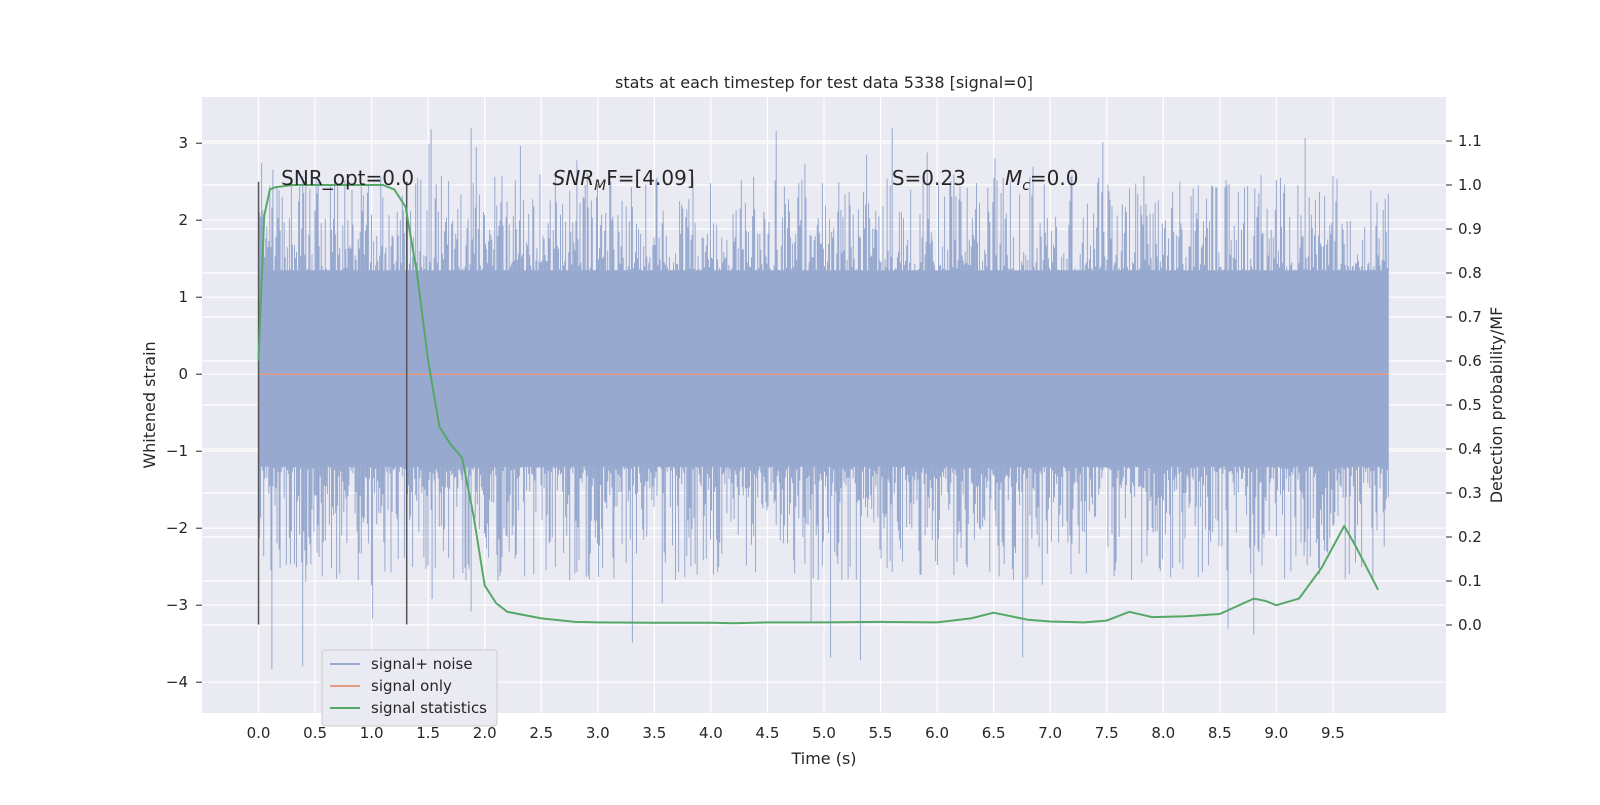 This screenshot has width=1600, height=805. Describe the element at coordinates (1220, 733) in the screenshot. I see `x-tick-label-17: 8.5` at that location.